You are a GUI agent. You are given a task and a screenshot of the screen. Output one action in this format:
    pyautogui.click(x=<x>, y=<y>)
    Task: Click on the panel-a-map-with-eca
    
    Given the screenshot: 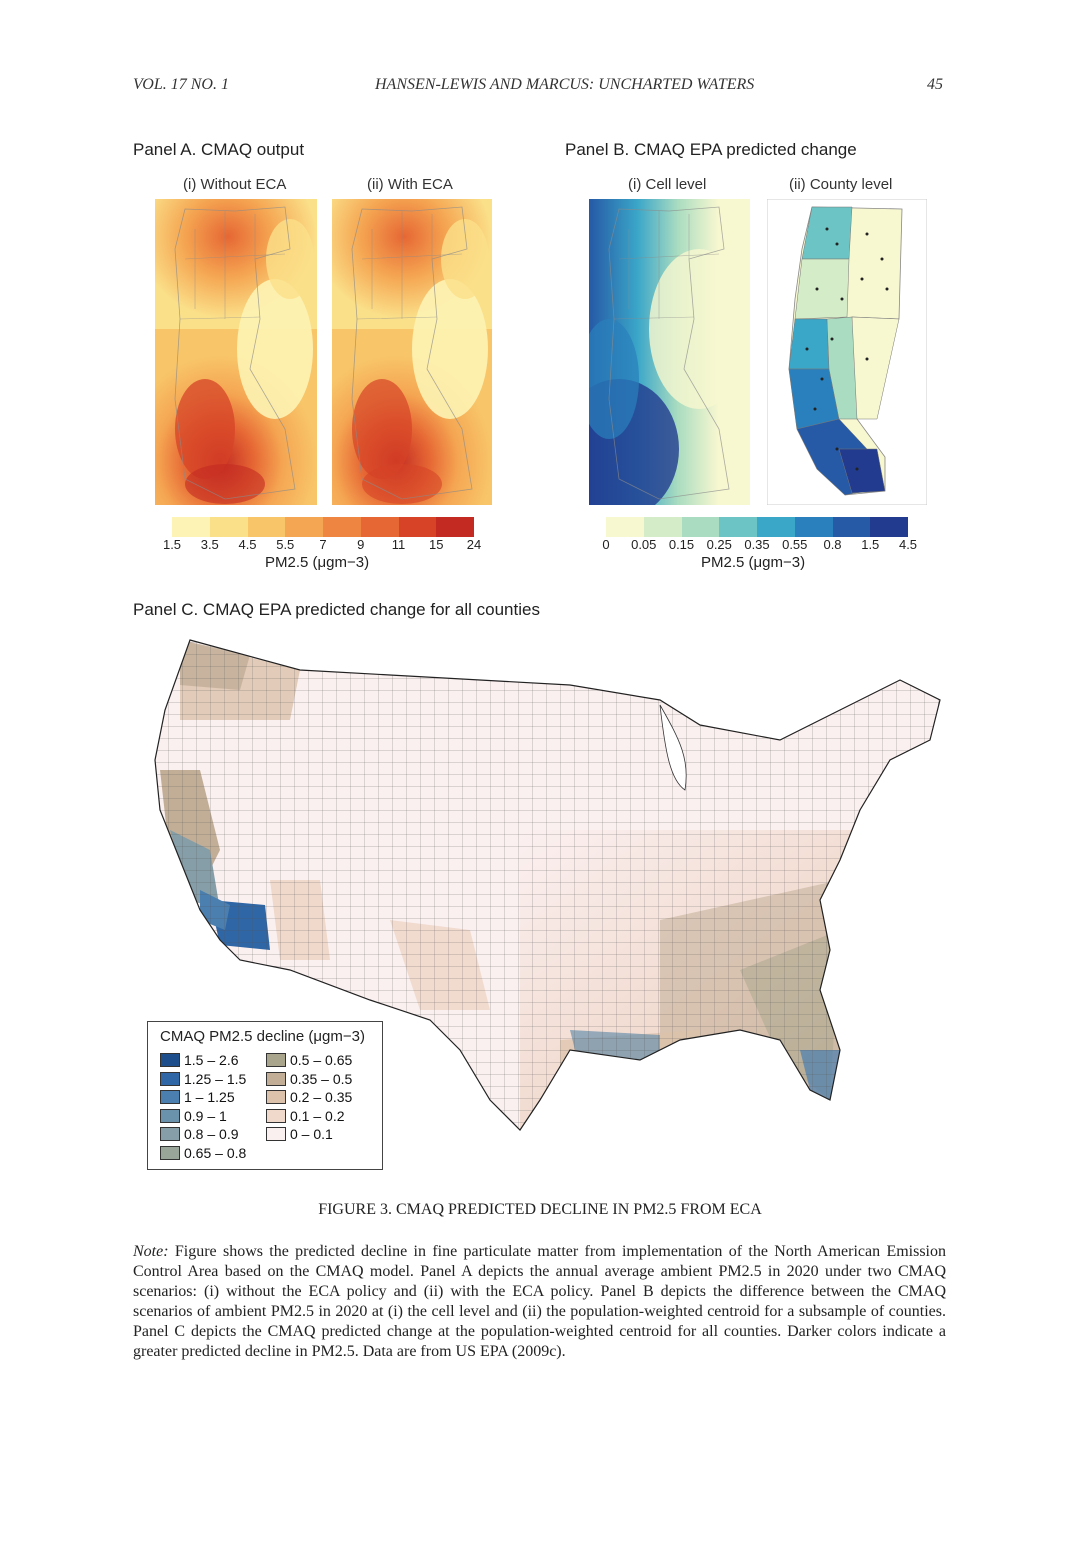 What is the action you would take?
    pyautogui.click(x=412, y=352)
    